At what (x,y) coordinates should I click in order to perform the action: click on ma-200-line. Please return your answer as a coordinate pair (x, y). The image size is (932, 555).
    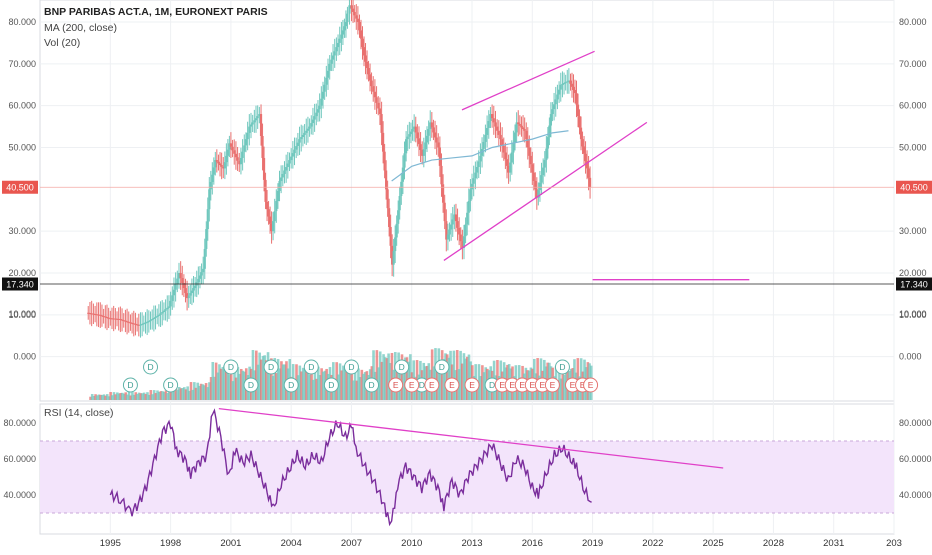
    Looking at the image, I should click on (480, 156).